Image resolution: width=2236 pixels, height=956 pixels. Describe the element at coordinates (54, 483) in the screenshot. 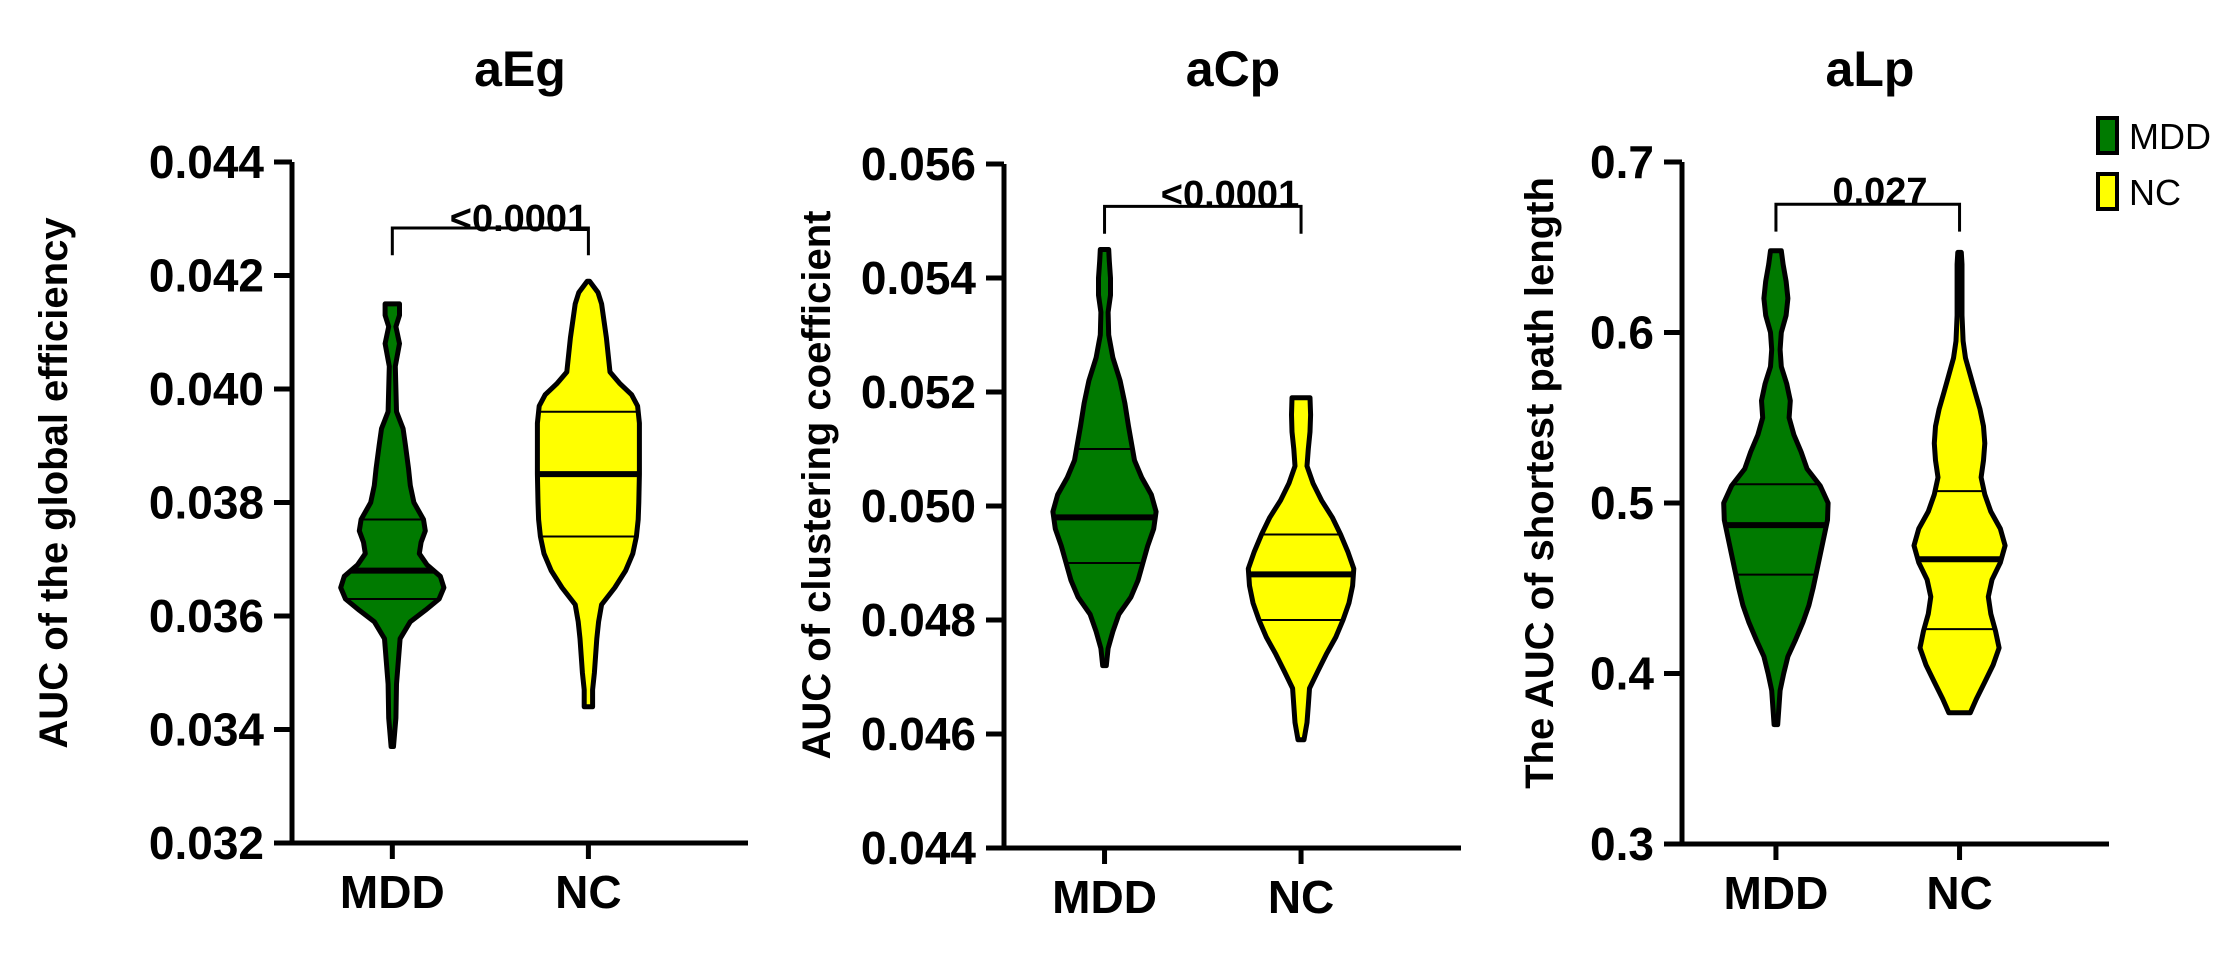

I see `y-axis-label: AUC of the global efficiency` at that location.